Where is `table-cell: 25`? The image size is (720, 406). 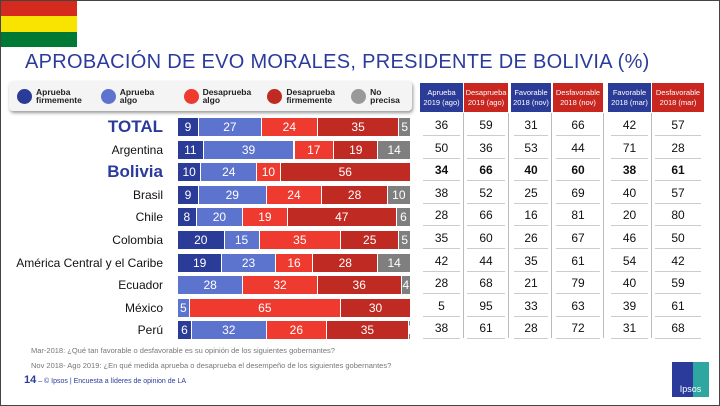 table-cell: 25 is located at coordinates (531, 193).